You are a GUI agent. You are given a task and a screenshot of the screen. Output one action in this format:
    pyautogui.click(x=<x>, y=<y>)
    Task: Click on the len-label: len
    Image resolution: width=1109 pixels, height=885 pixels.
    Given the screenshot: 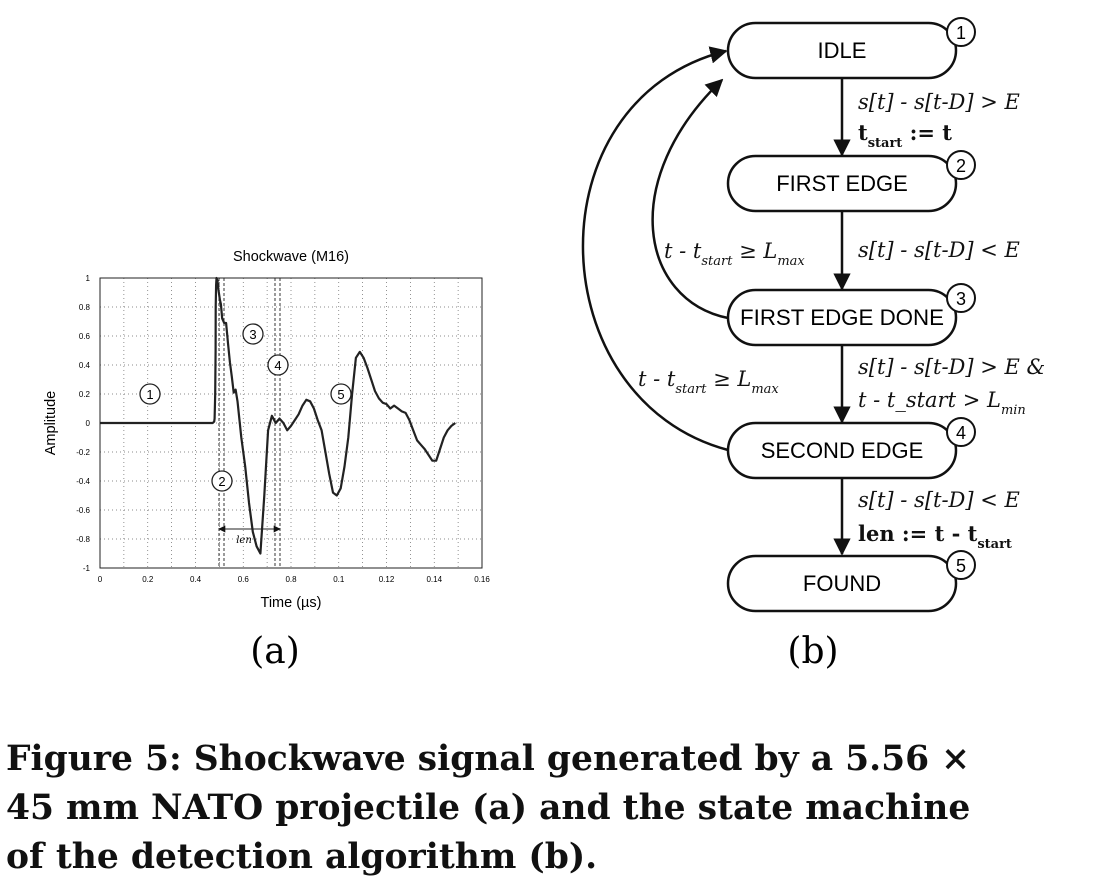 What is the action you would take?
    pyautogui.click(x=244, y=540)
    